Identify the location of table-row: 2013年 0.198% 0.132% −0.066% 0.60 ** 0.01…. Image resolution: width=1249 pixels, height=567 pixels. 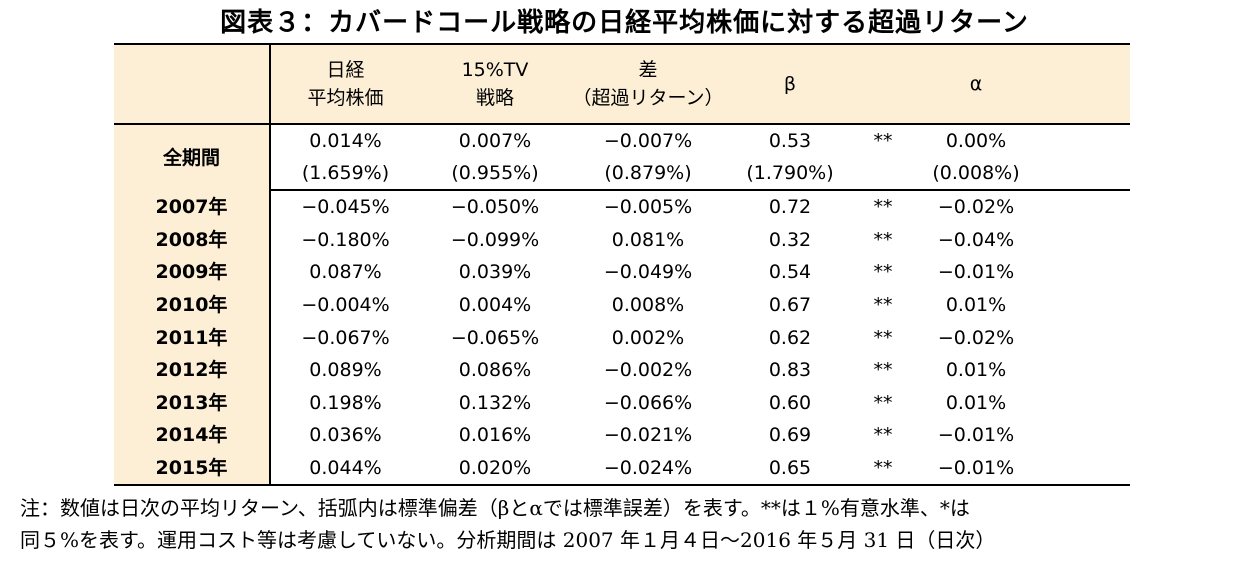
(622, 403).